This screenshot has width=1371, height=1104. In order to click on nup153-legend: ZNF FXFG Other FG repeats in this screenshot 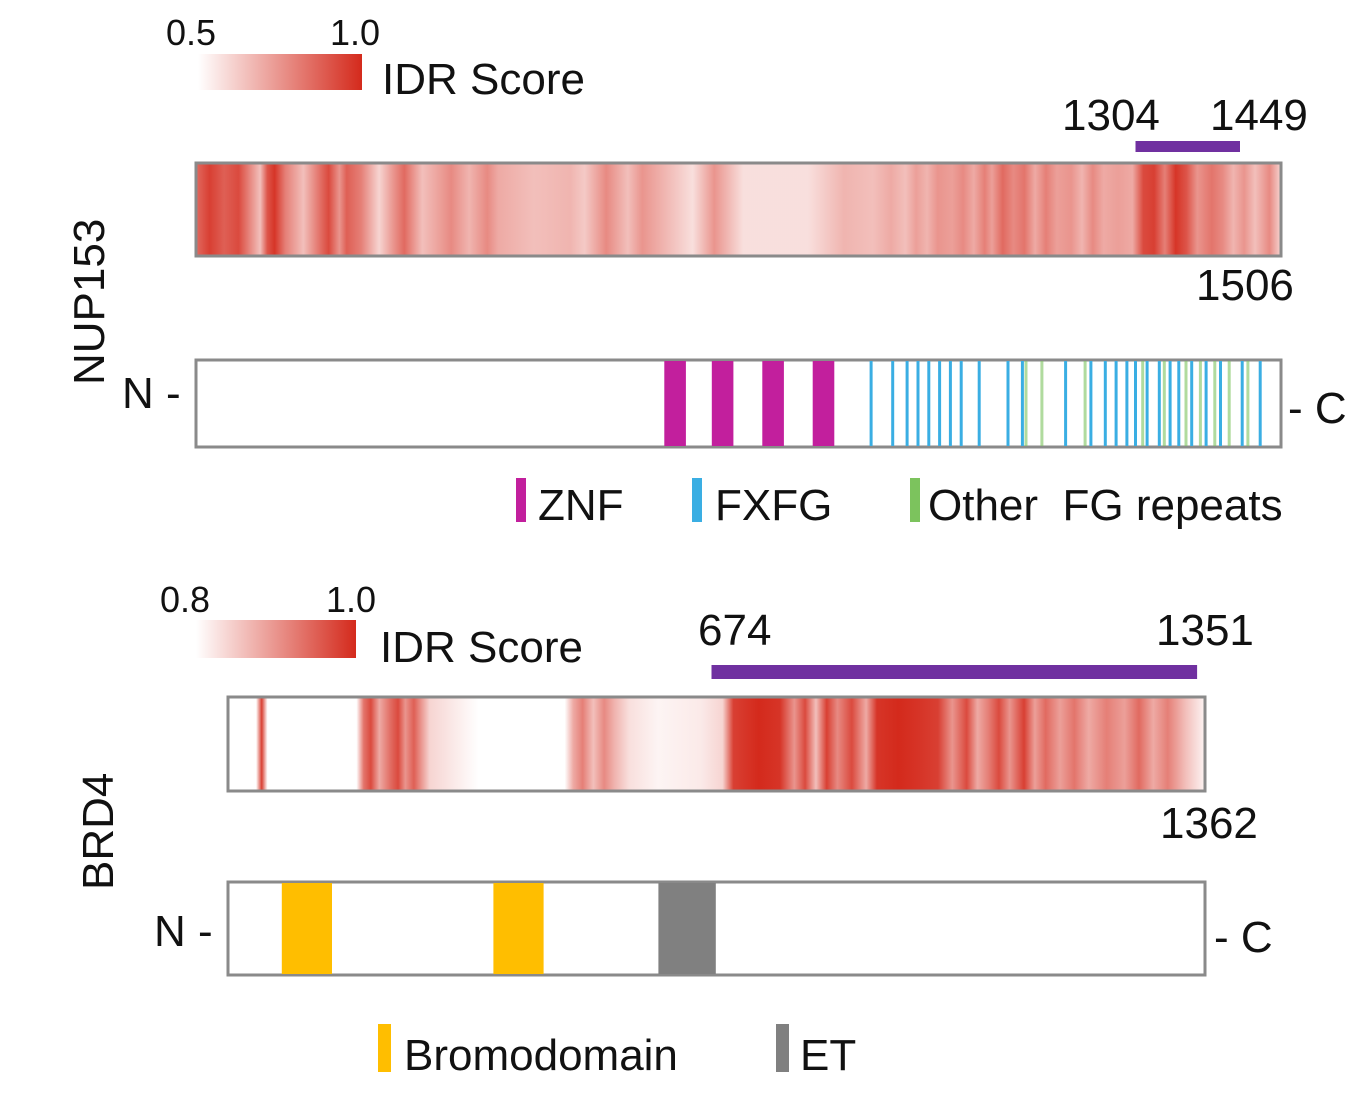, I will do `click(899, 504)`.